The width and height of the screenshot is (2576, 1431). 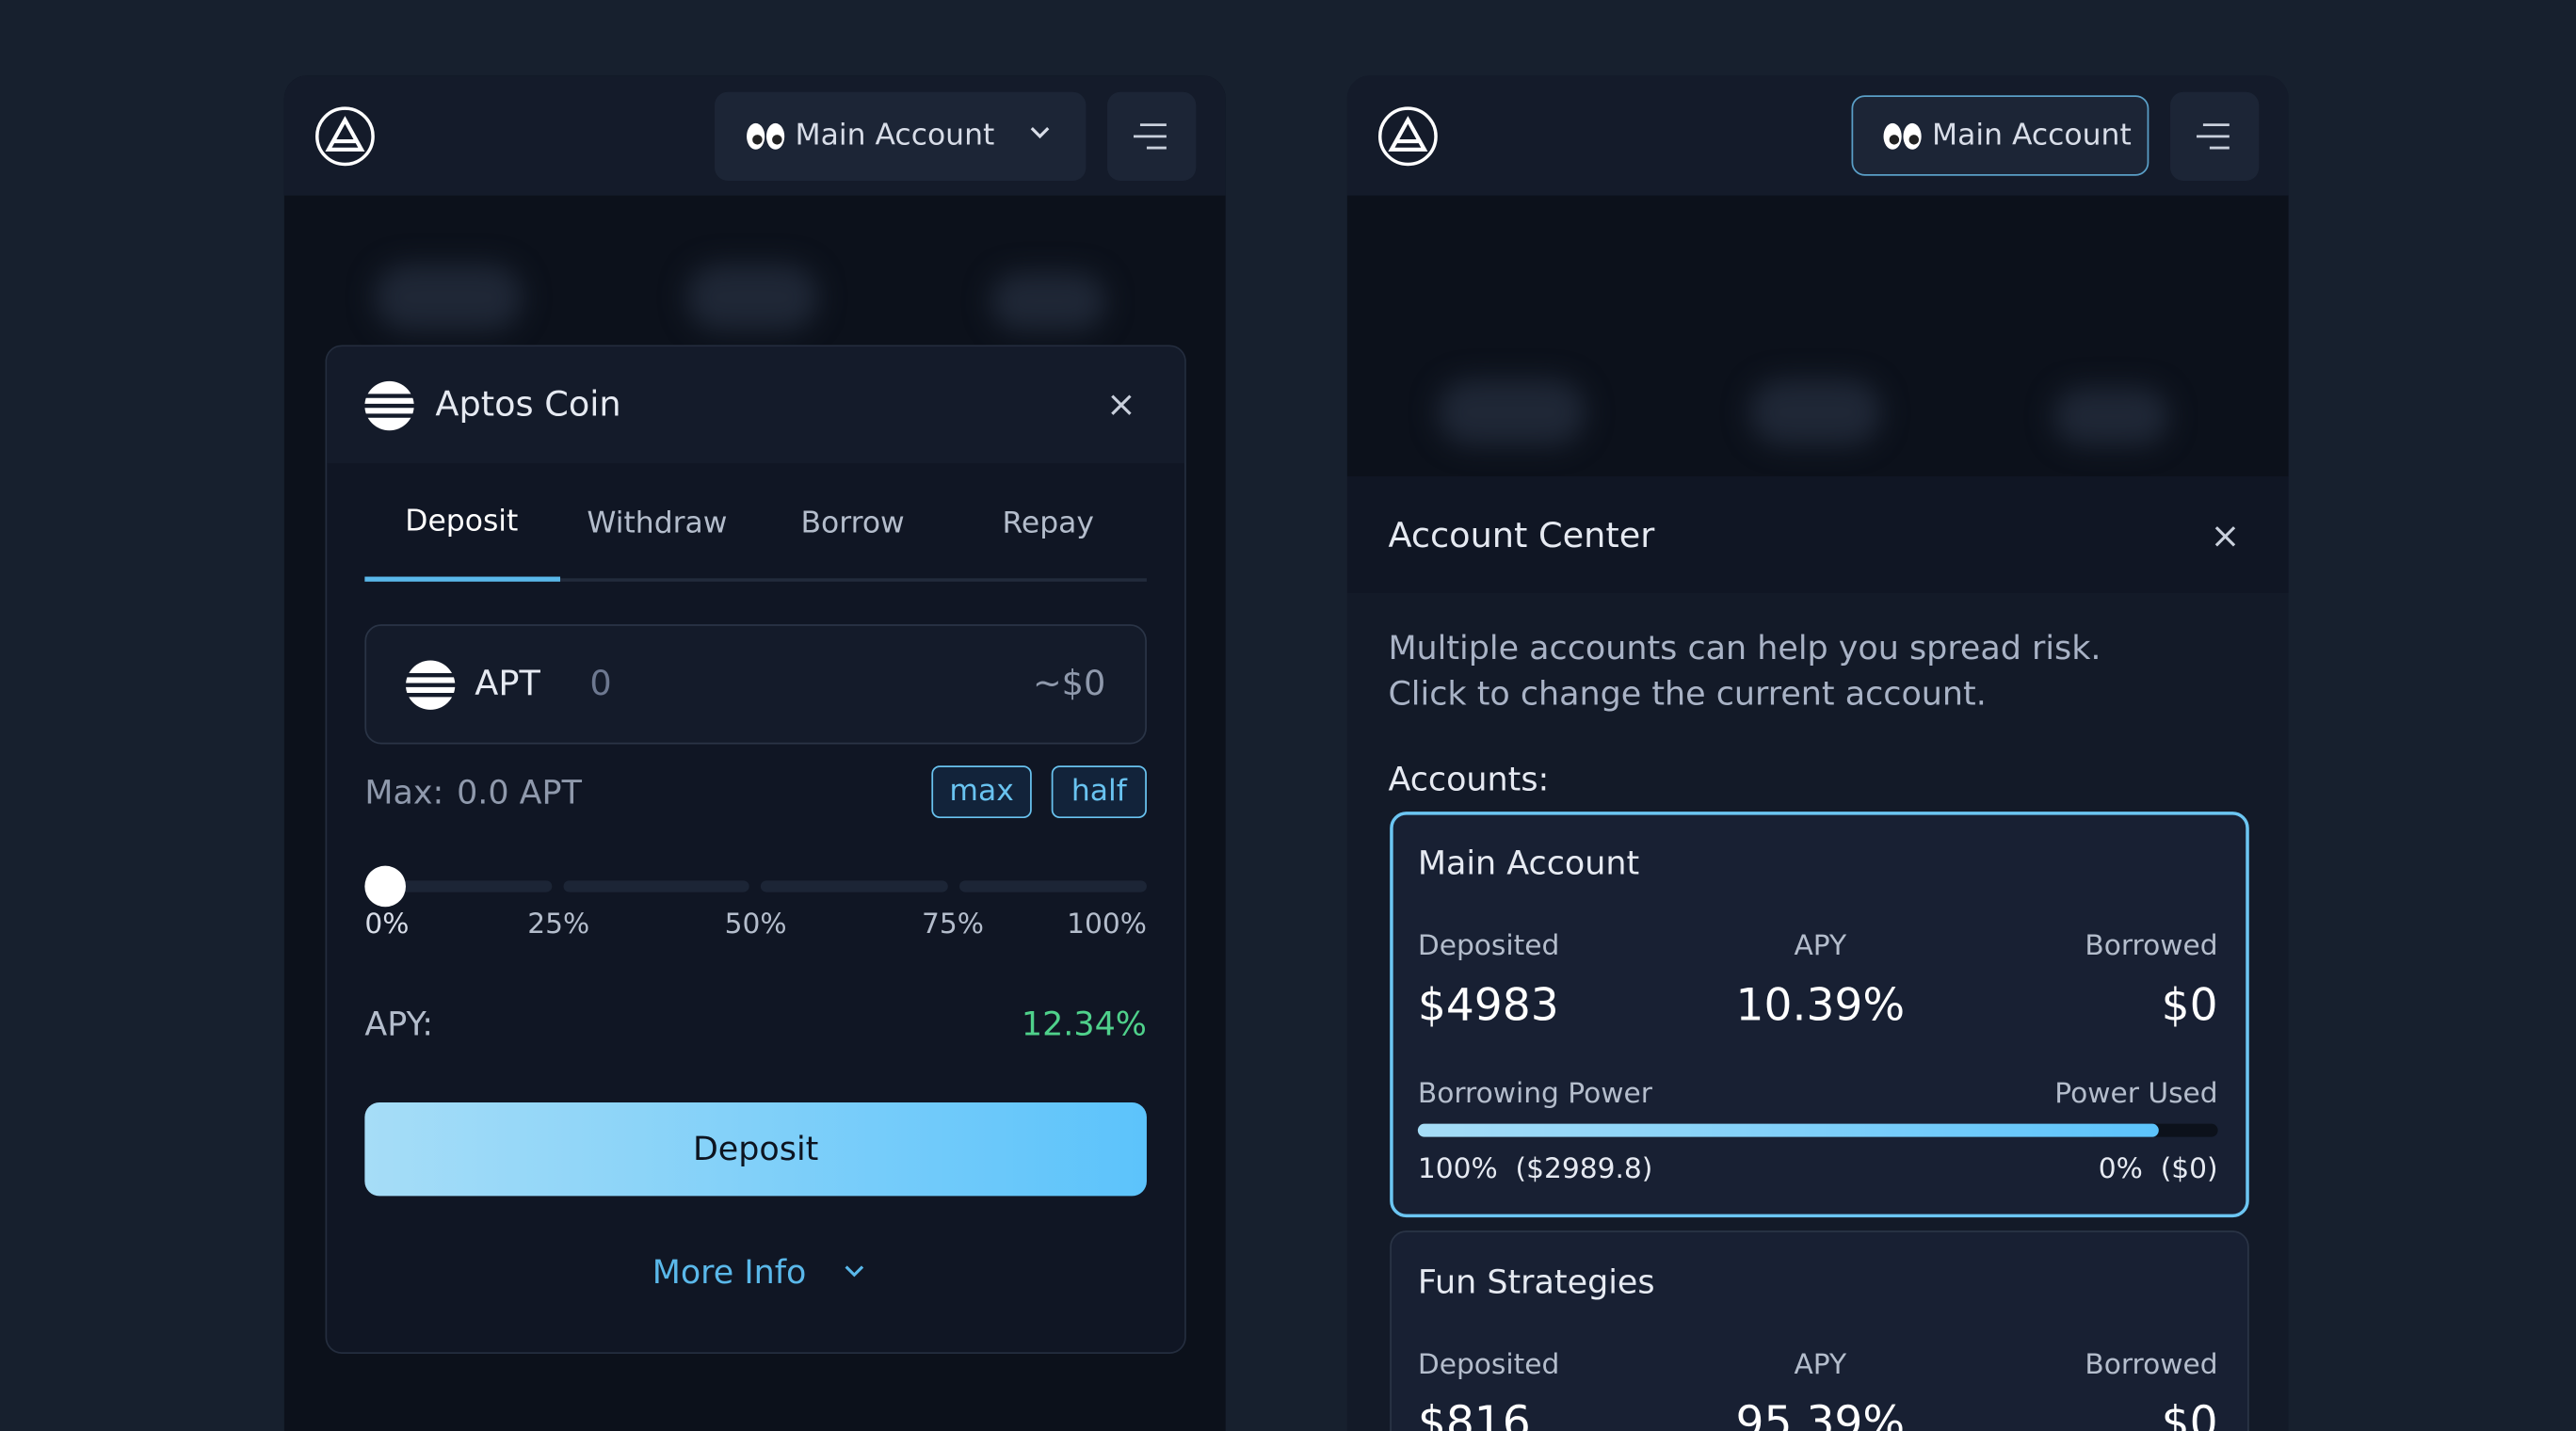 I want to click on slider-label: 75%, so click(x=953, y=924).